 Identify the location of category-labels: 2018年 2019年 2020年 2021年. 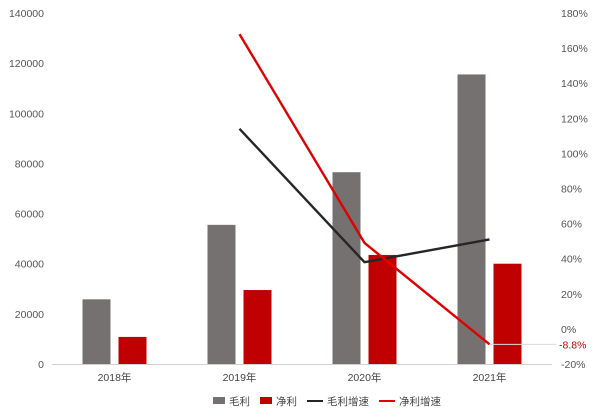
(302, 377).